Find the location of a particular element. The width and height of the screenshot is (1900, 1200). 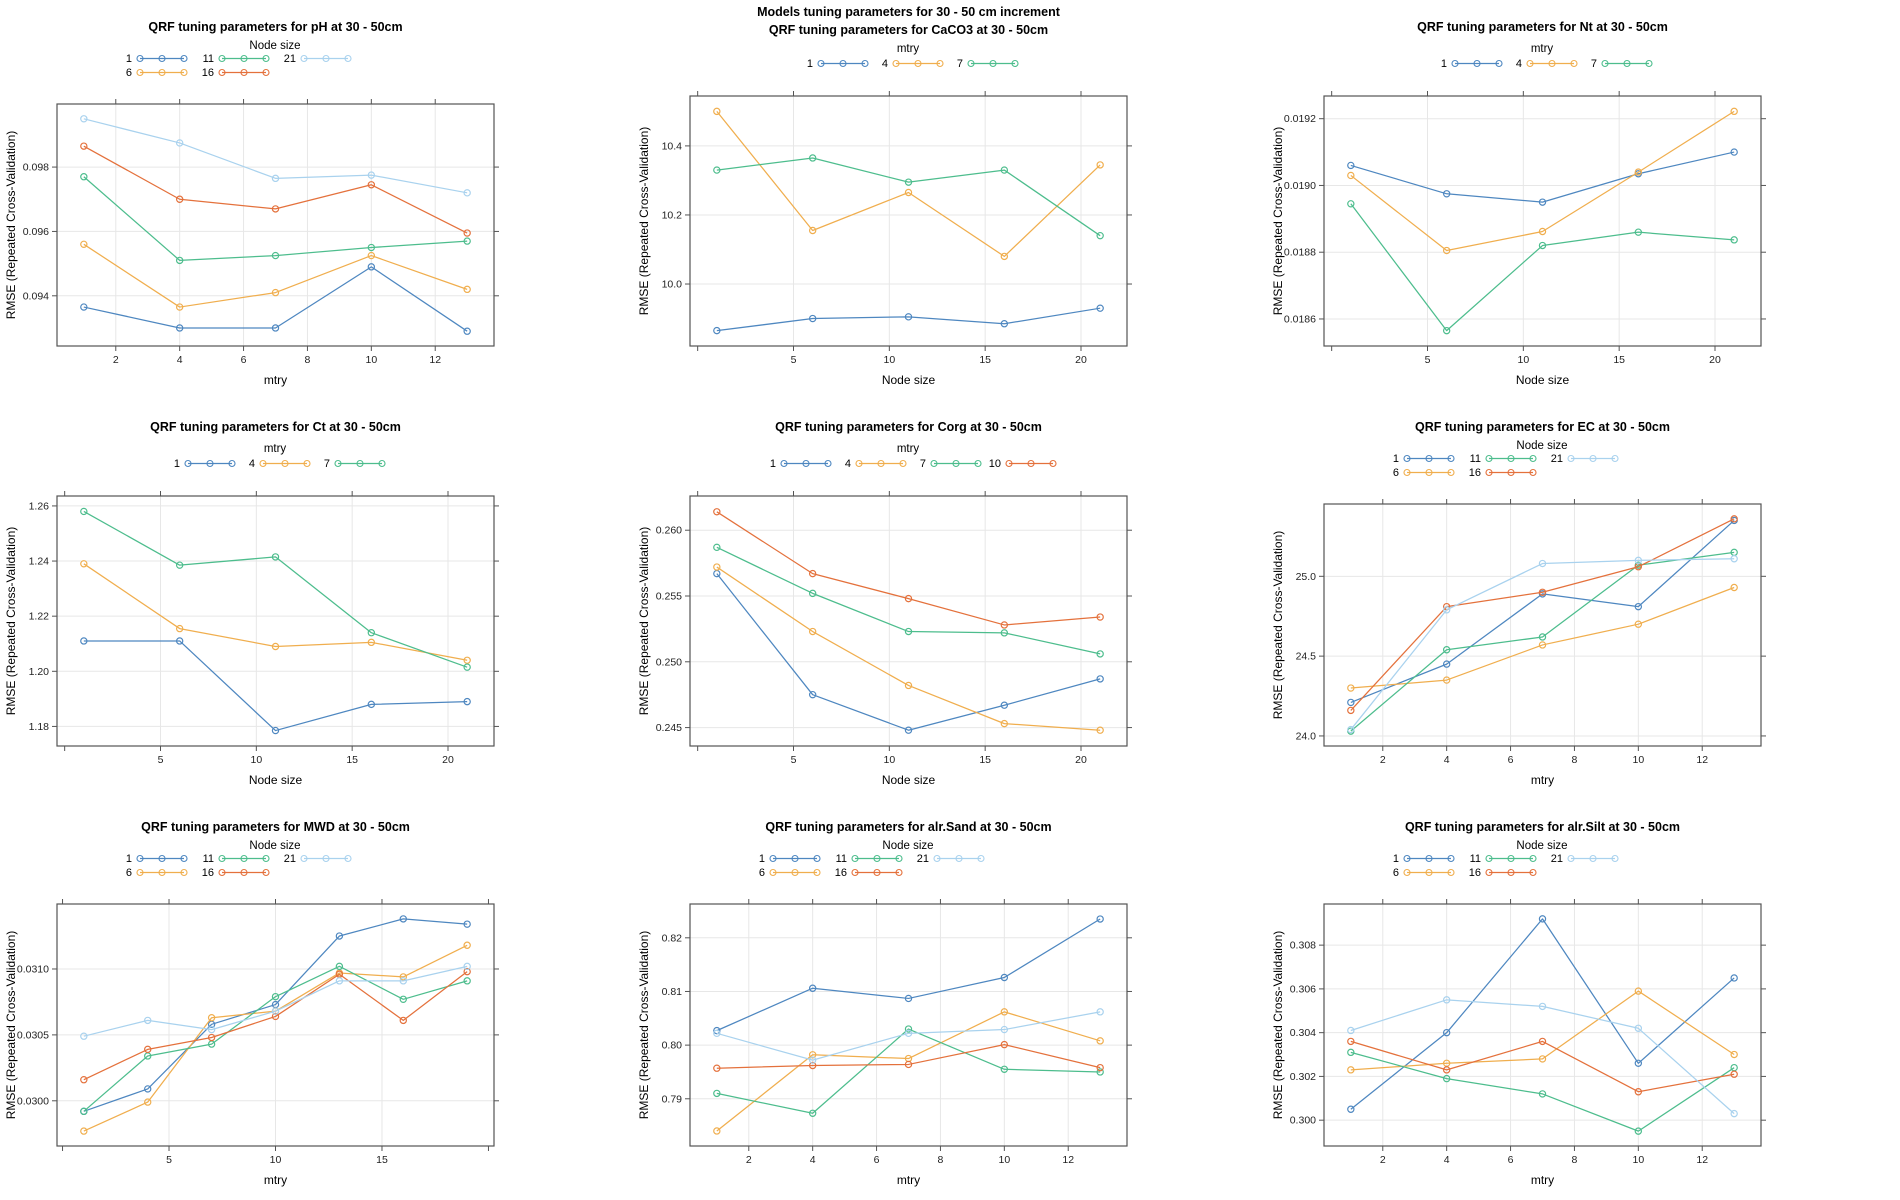

y-axis-title: RMSE (Repeated Cross-Validation) is located at coordinates (11, 225).